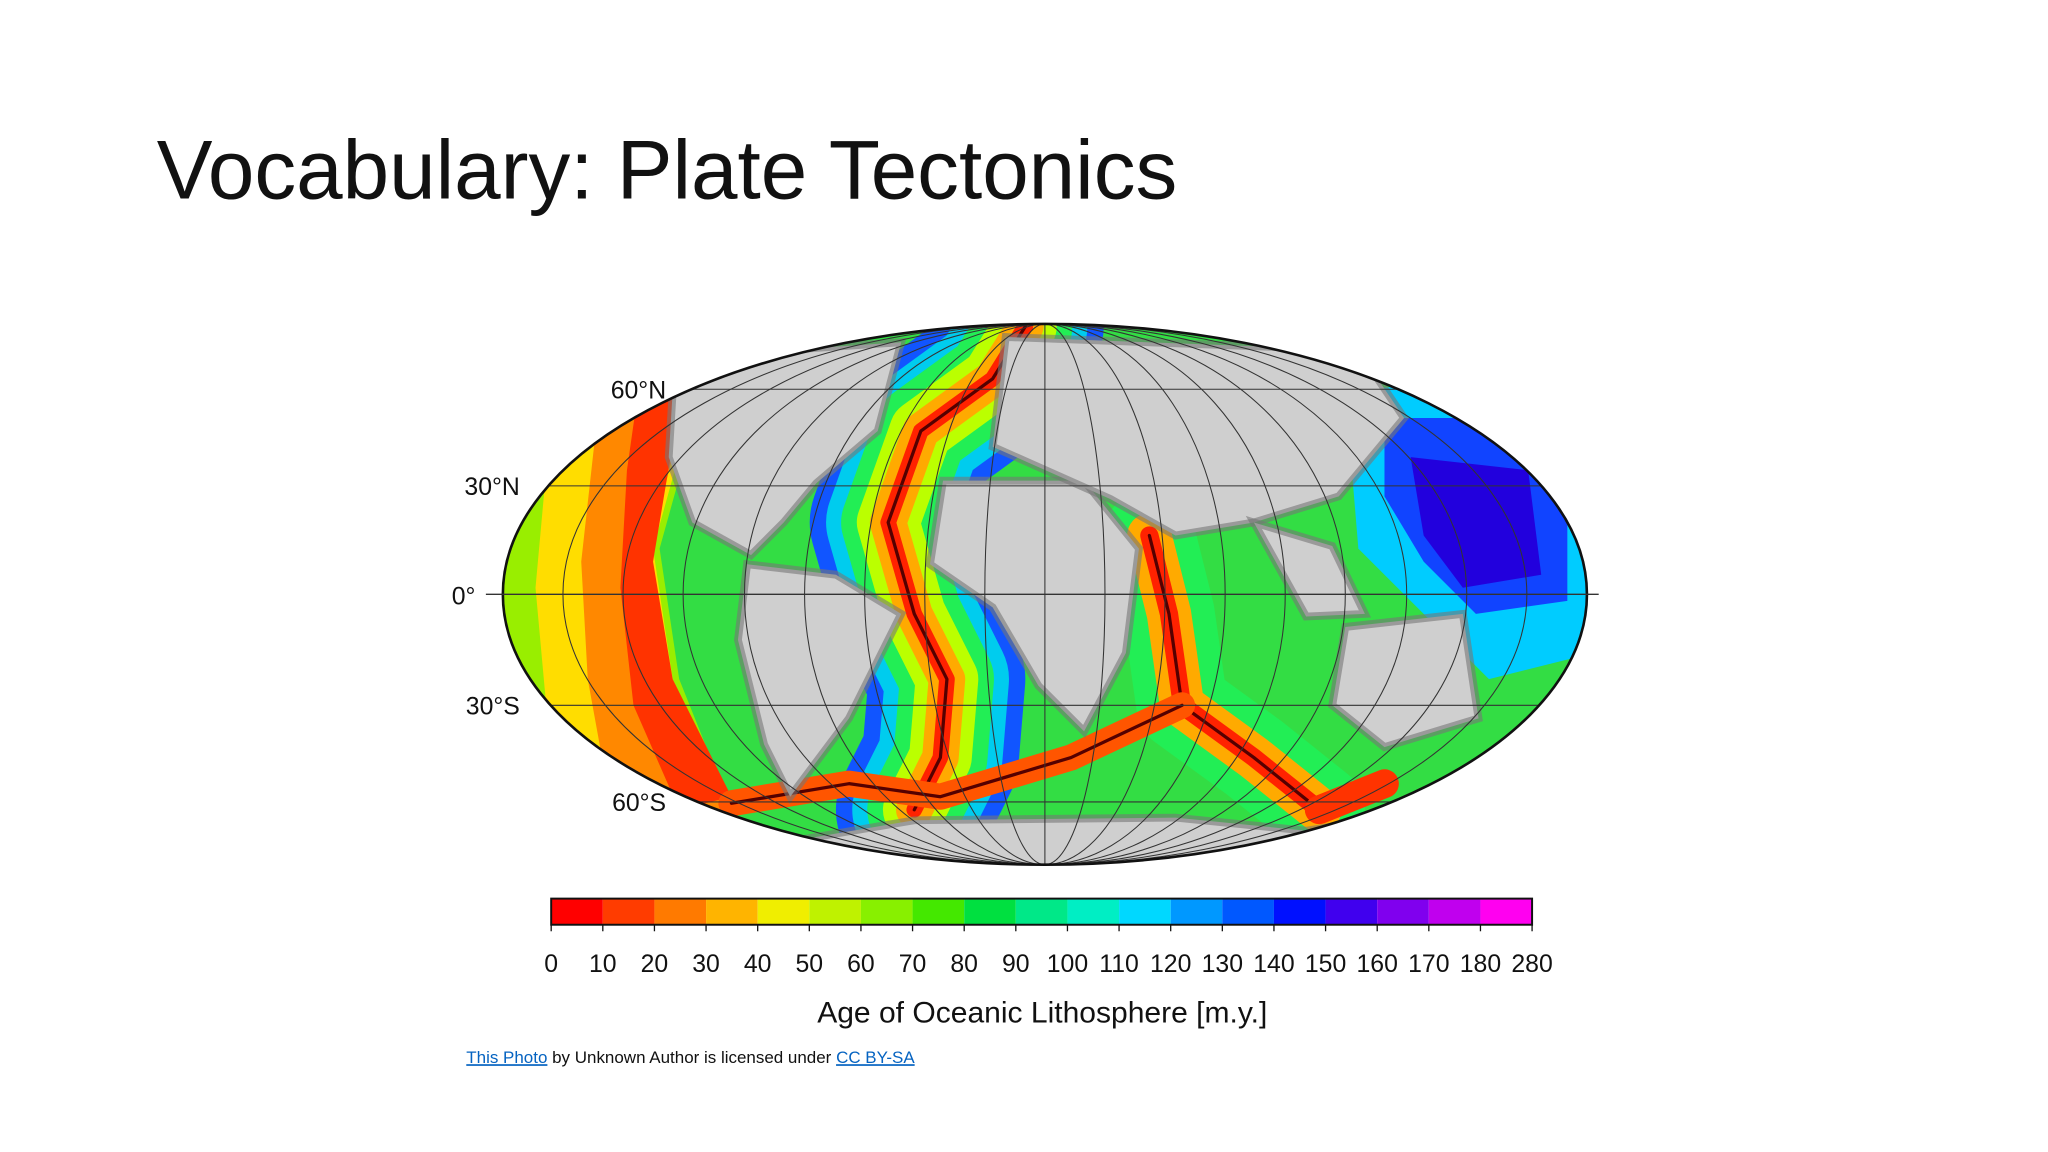  Describe the element at coordinates (758, 964) in the screenshot. I see `colorbar-tick-label: 40` at that location.